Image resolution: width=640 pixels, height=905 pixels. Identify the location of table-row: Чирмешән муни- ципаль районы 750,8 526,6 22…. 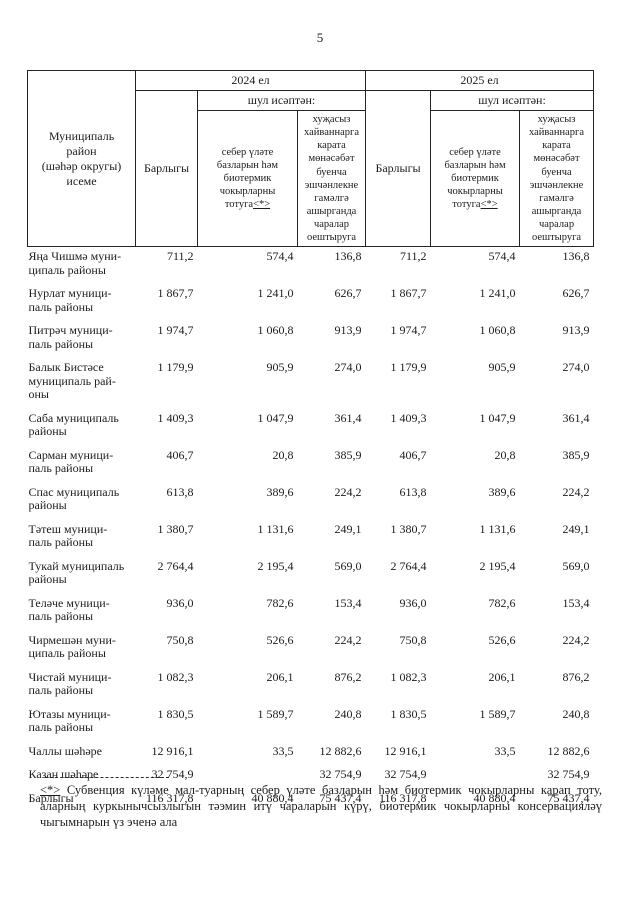
(311, 649).